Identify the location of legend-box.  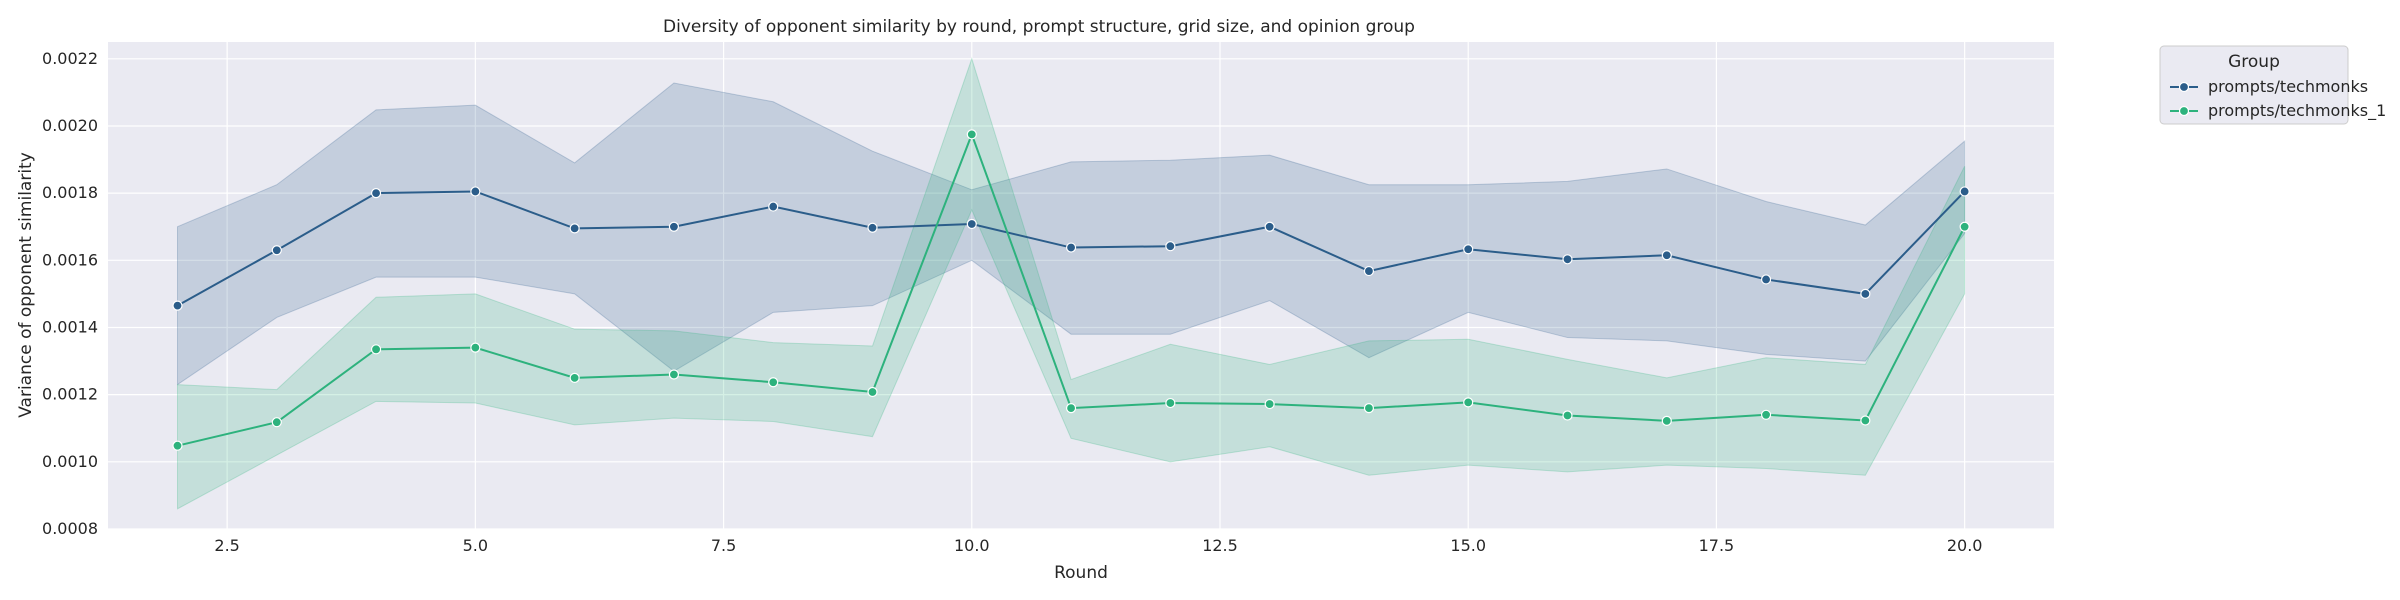
(2254, 85).